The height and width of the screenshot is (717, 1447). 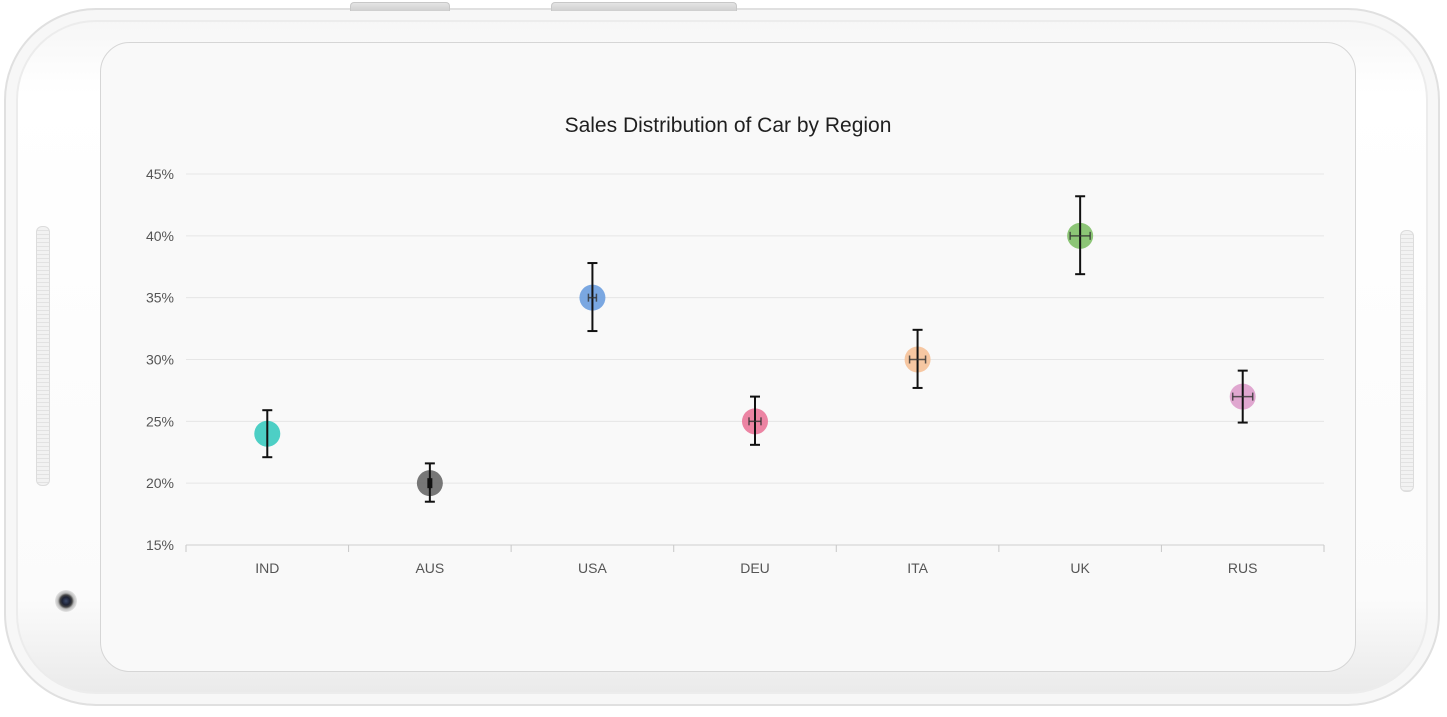 I want to click on x-tick-label: ITA, so click(x=917, y=568).